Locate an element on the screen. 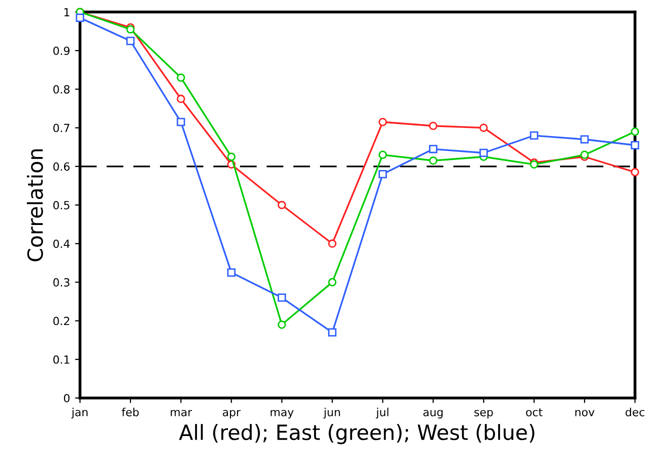  x-tick-label: mar is located at coordinates (181, 413).